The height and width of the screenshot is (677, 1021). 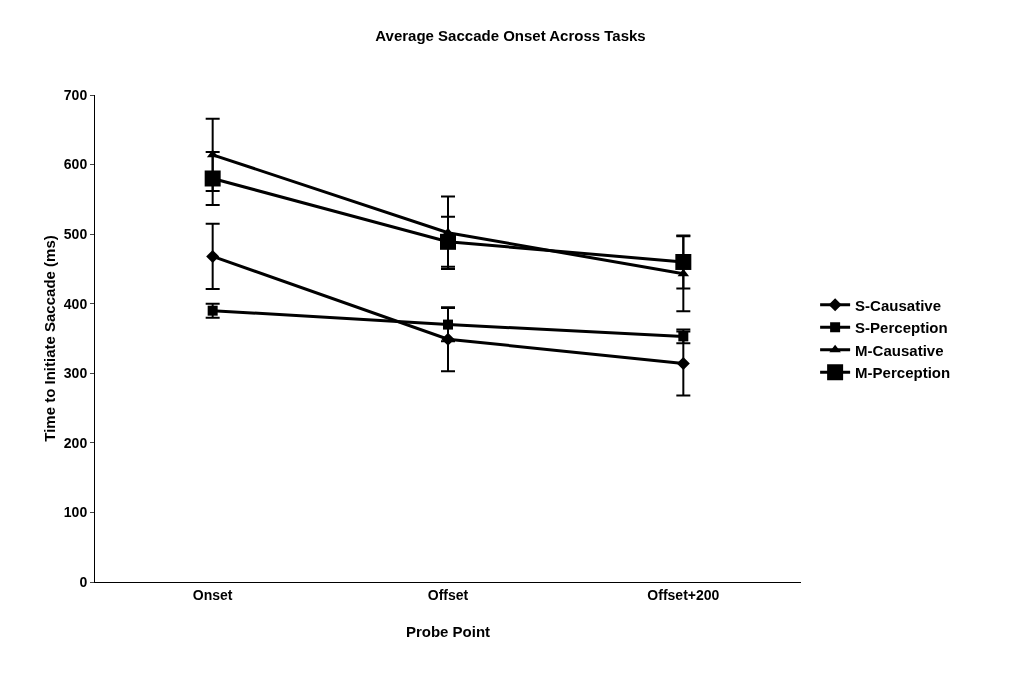 I want to click on x-tick-label: Onset, so click(x=212, y=594).